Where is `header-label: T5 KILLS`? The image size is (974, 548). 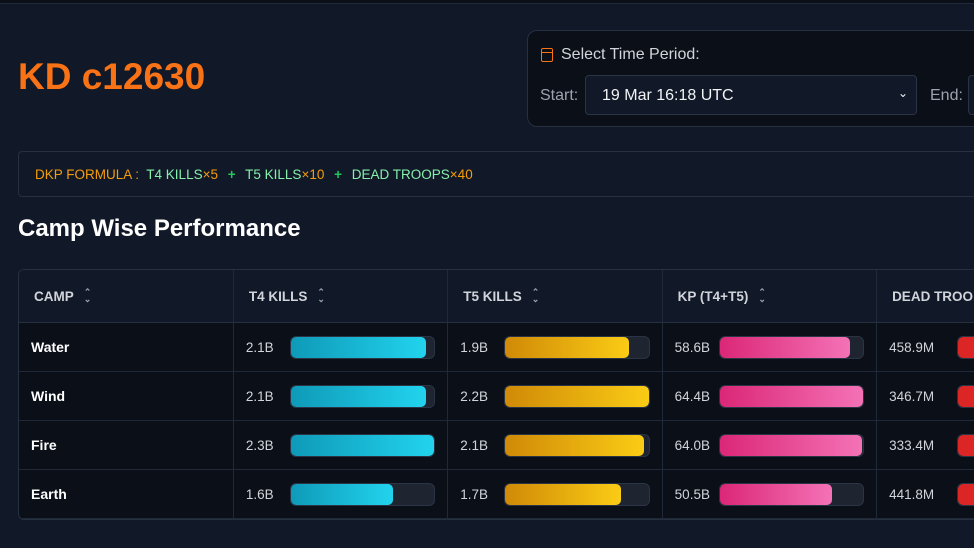
header-label: T5 KILLS is located at coordinates (492, 296).